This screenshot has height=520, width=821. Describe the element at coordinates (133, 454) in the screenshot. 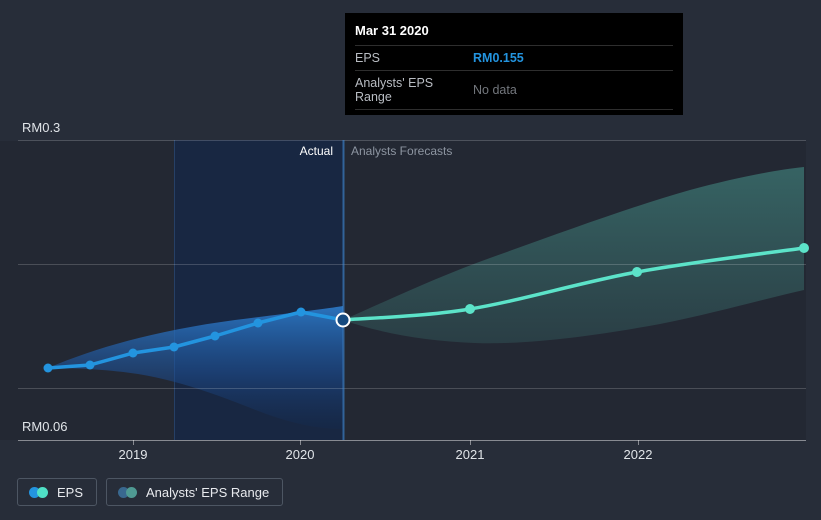

I see `x-axis-label: 2019` at that location.